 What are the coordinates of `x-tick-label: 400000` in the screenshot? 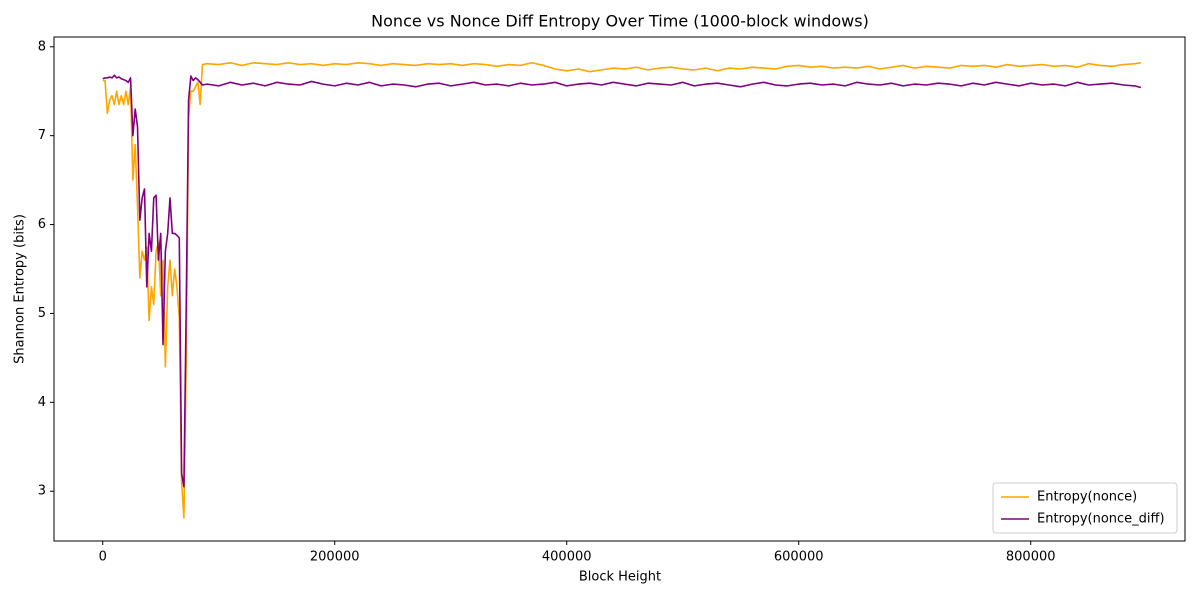 It's located at (567, 557).